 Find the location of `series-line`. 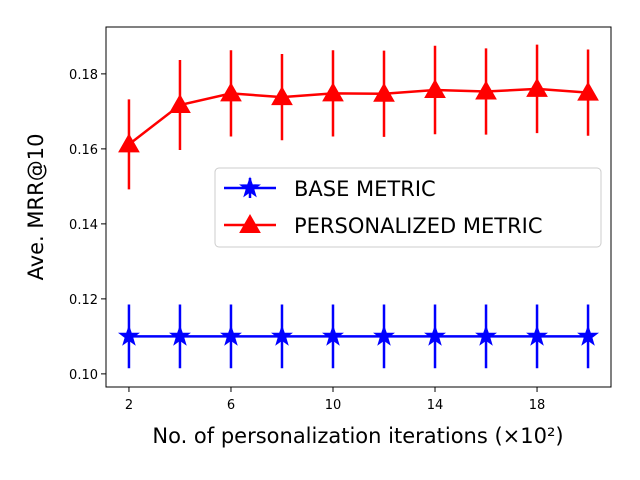

series-line is located at coordinates (358, 116).